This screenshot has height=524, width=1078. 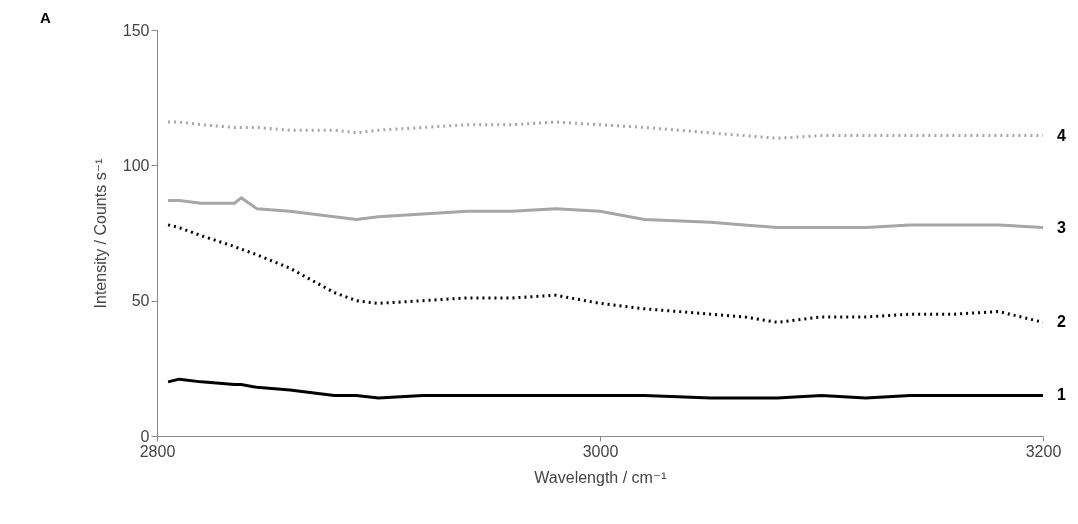 What do you see at coordinates (157, 451) in the screenshot?
I see `x-tick-label: 2800` at bounding box center [157, 451].